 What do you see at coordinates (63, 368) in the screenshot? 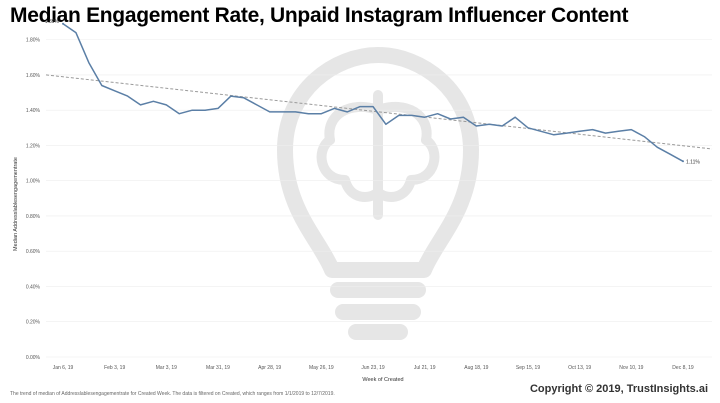
I see `x-tick-label: Jan 6, 19` at bounding box center [63, 368].